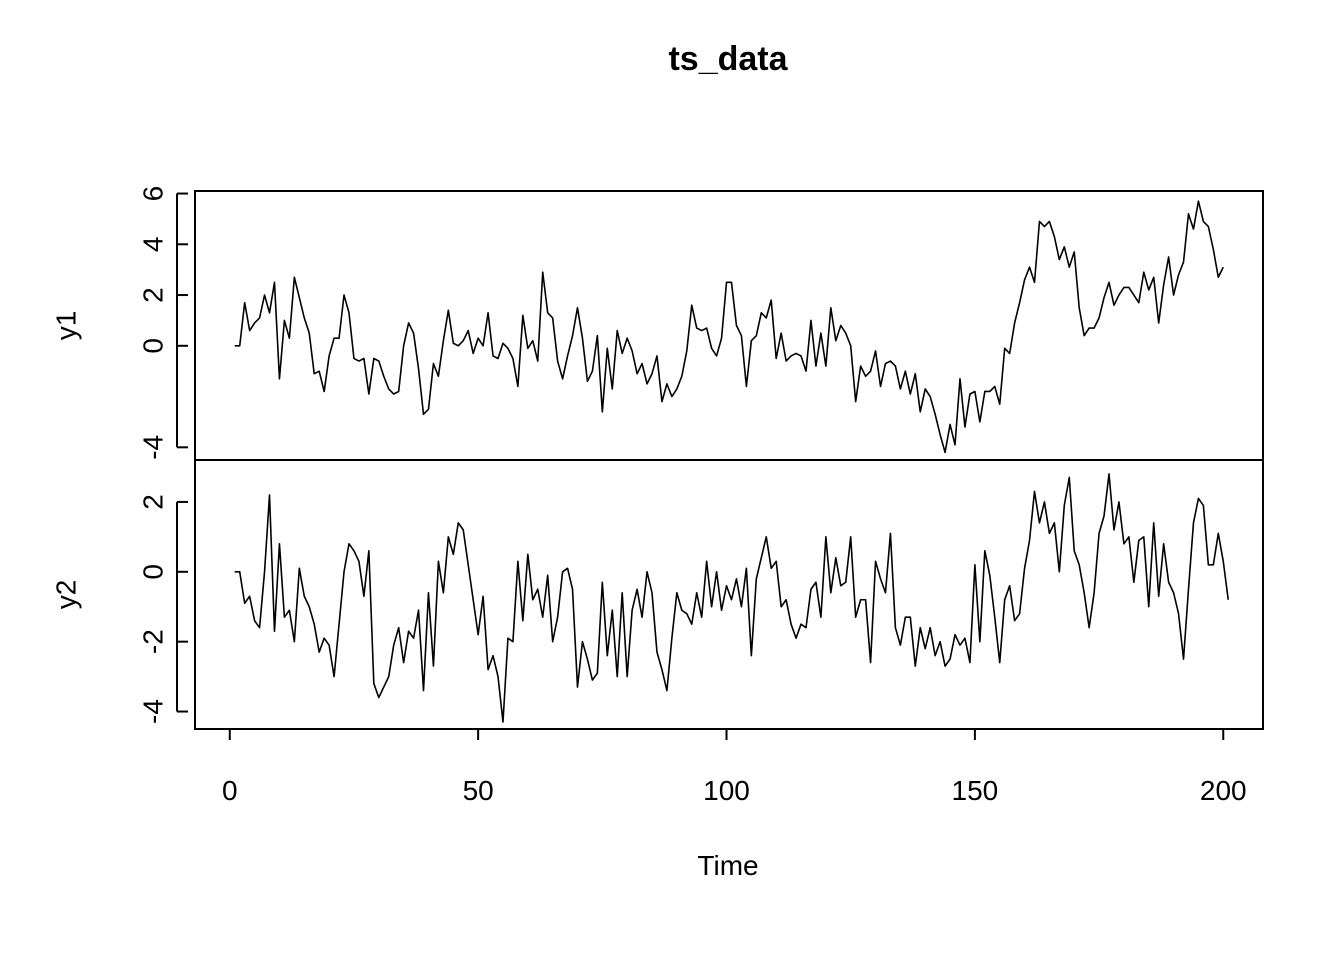 This screenshot has height=960, width=1344. What do you see at coordinates (1223, 790) in the screenshot?
I see `x-tick-label-4: 200` at bounding box center [1223, 790].